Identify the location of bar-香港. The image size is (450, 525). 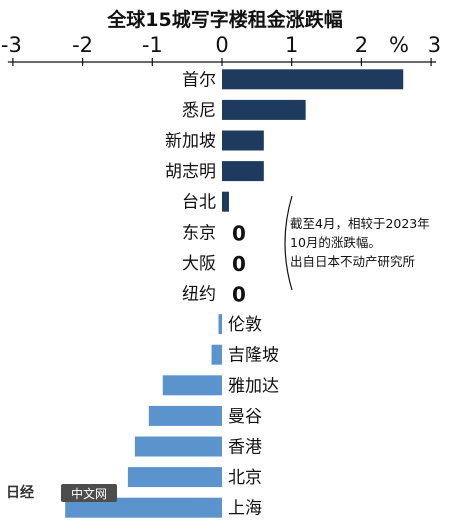
(178, 446).